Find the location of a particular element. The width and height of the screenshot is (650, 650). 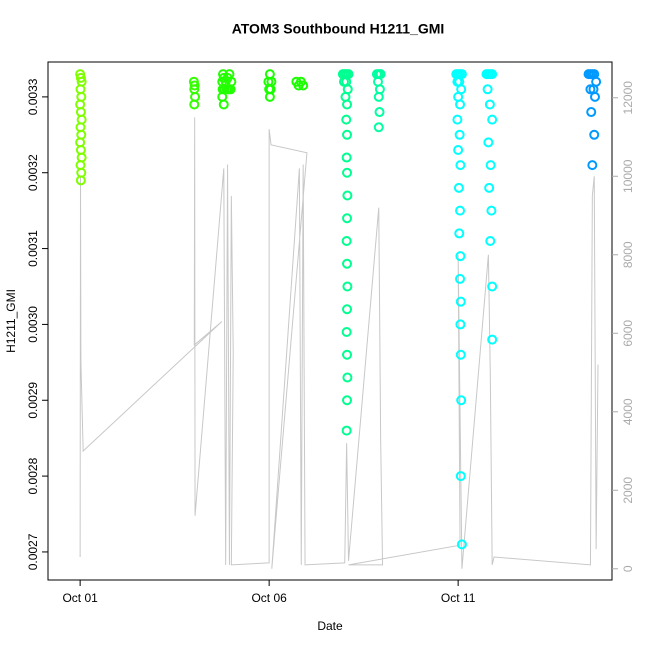

y2-tick-label: 2000 is located at coordinates (628, 490).